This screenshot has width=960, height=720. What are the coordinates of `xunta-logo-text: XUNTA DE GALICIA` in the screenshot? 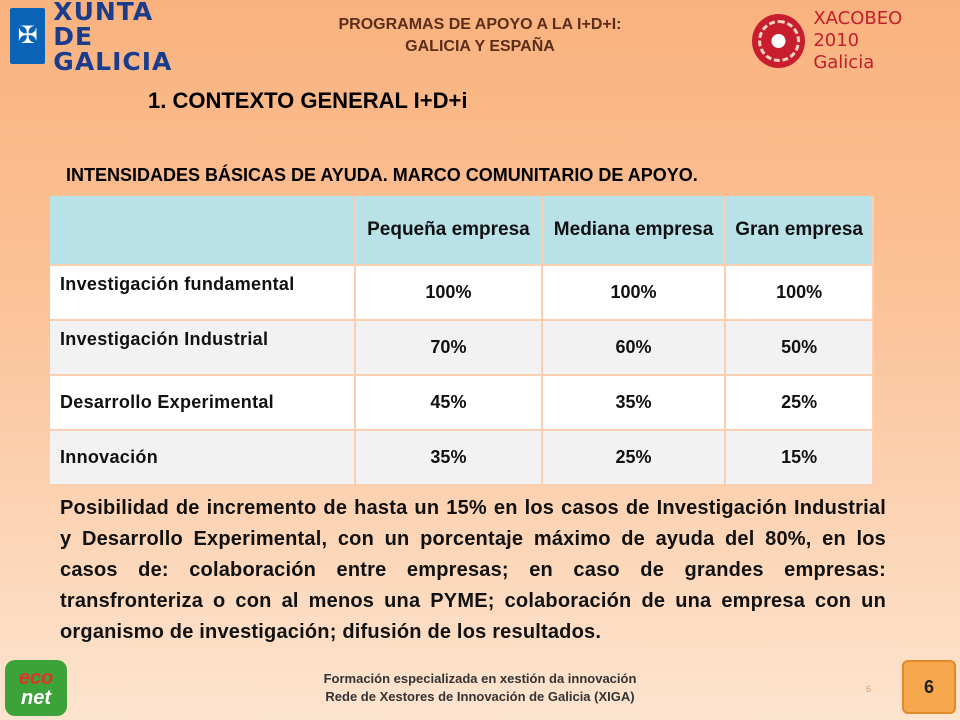 It's located at (124, 37).